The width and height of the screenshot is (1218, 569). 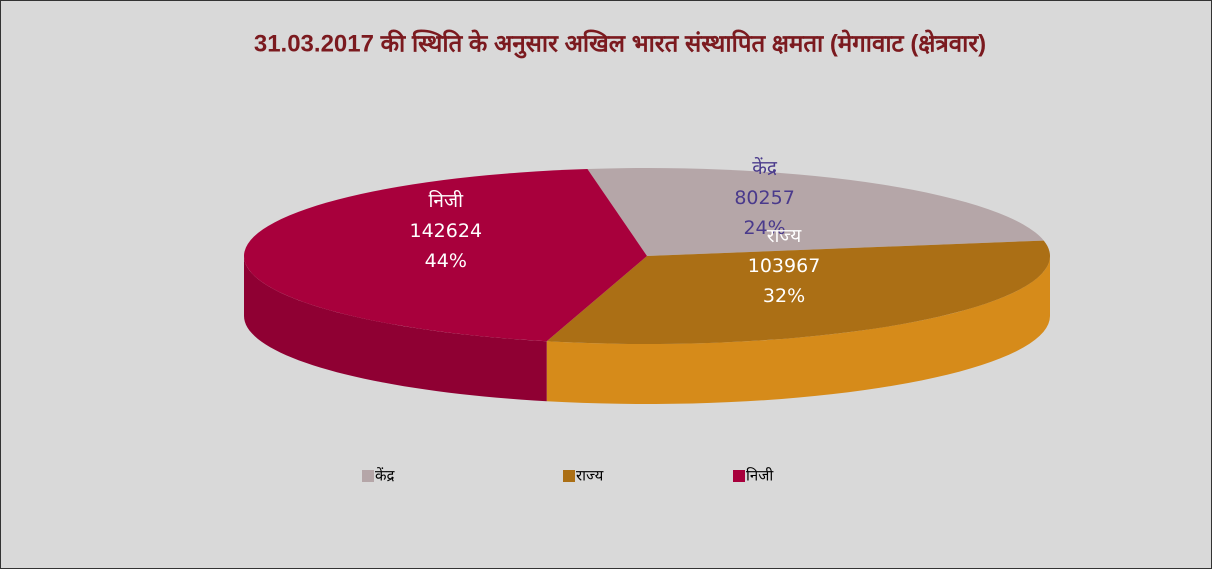 What do you see at coordinates (765, 167) in the screenshot?
I see `slice-category-label: केंद्र` at bounding box center [765, 167].